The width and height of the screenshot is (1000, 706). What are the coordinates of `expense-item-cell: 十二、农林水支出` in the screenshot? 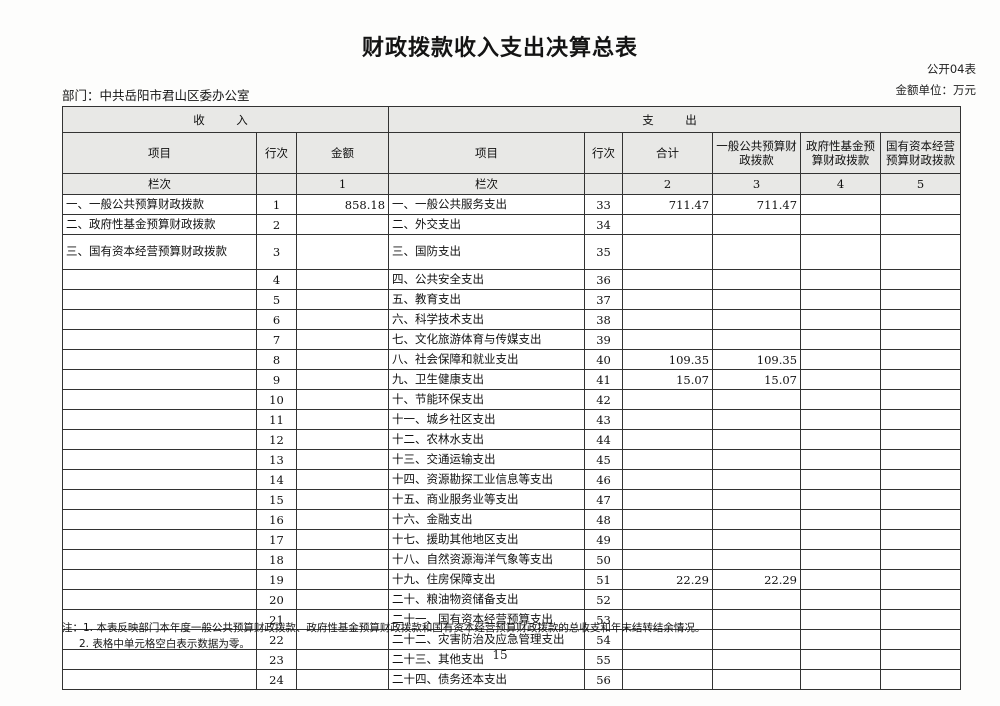 It's located at (487, 439).